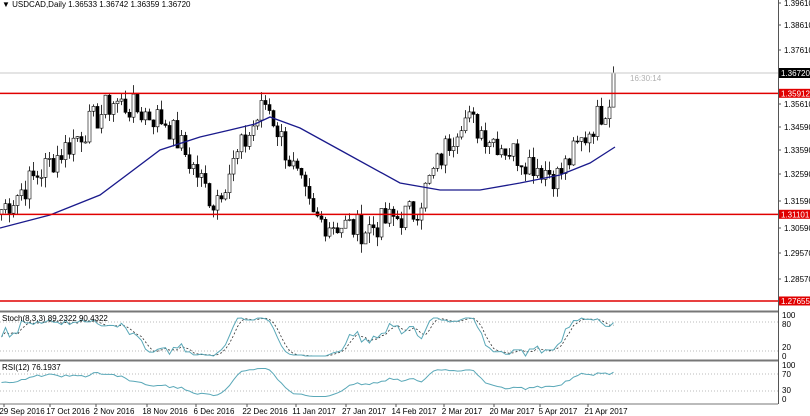 Image resolution: width=810 pixels, height=416 pixels. What do you see at coordinates (414, 411) in the screenshot?
I see `date-axis-label: 14 Feb 2017` at bounding box center [414, 411].